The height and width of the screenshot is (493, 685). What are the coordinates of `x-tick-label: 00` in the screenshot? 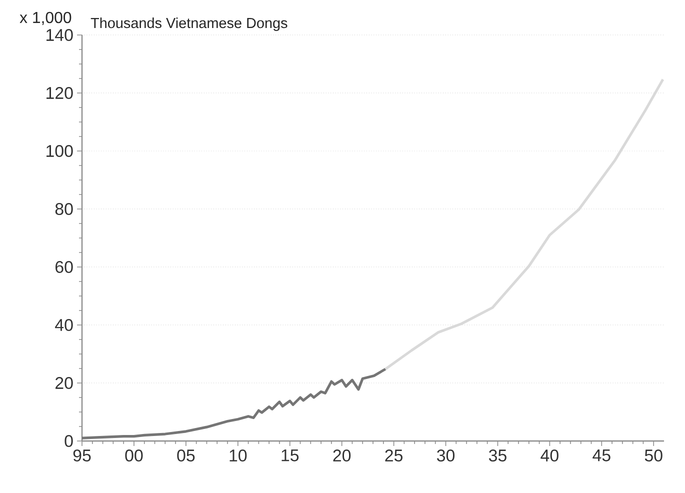 It's located at (134, 456).